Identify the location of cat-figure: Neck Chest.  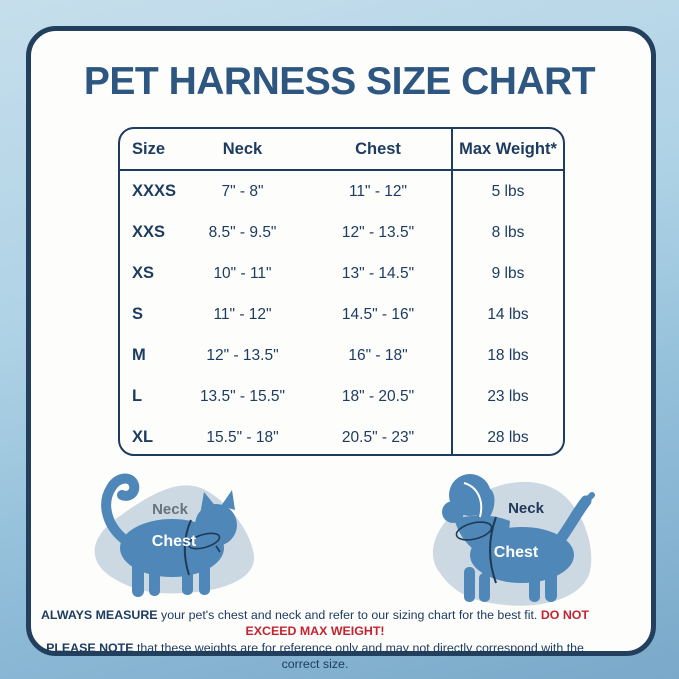
(174, 535).